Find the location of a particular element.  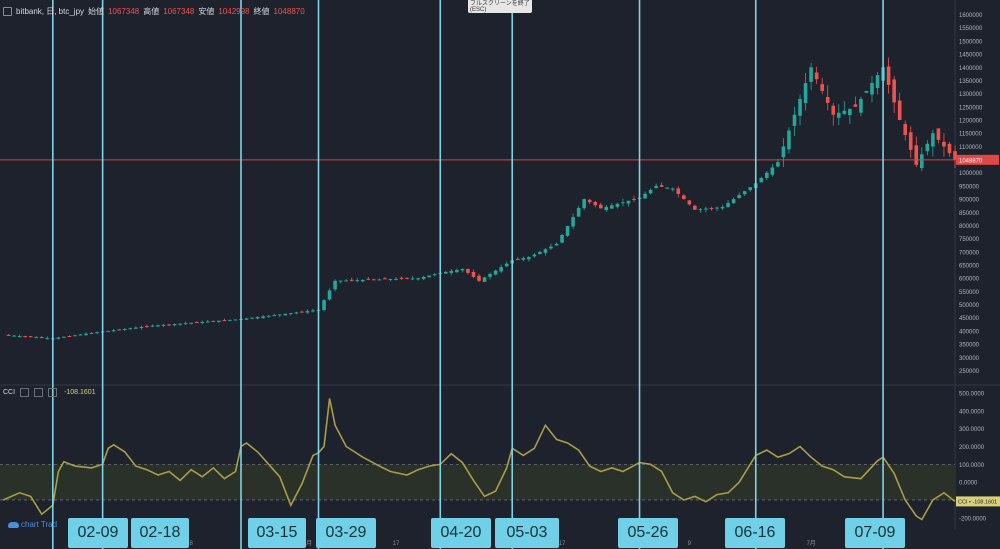

cci-tick-label: 100.0000 is located at coordinates (972, 466).